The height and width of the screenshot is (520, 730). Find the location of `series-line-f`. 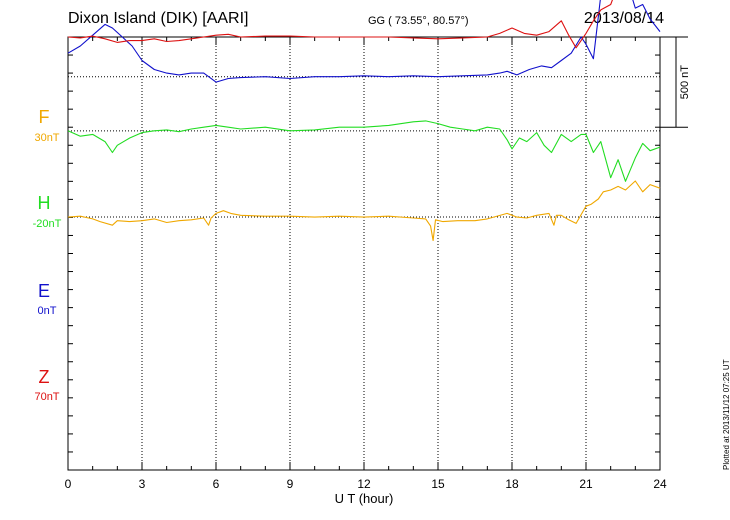

series-line-f is located at coordinates (364, 211).